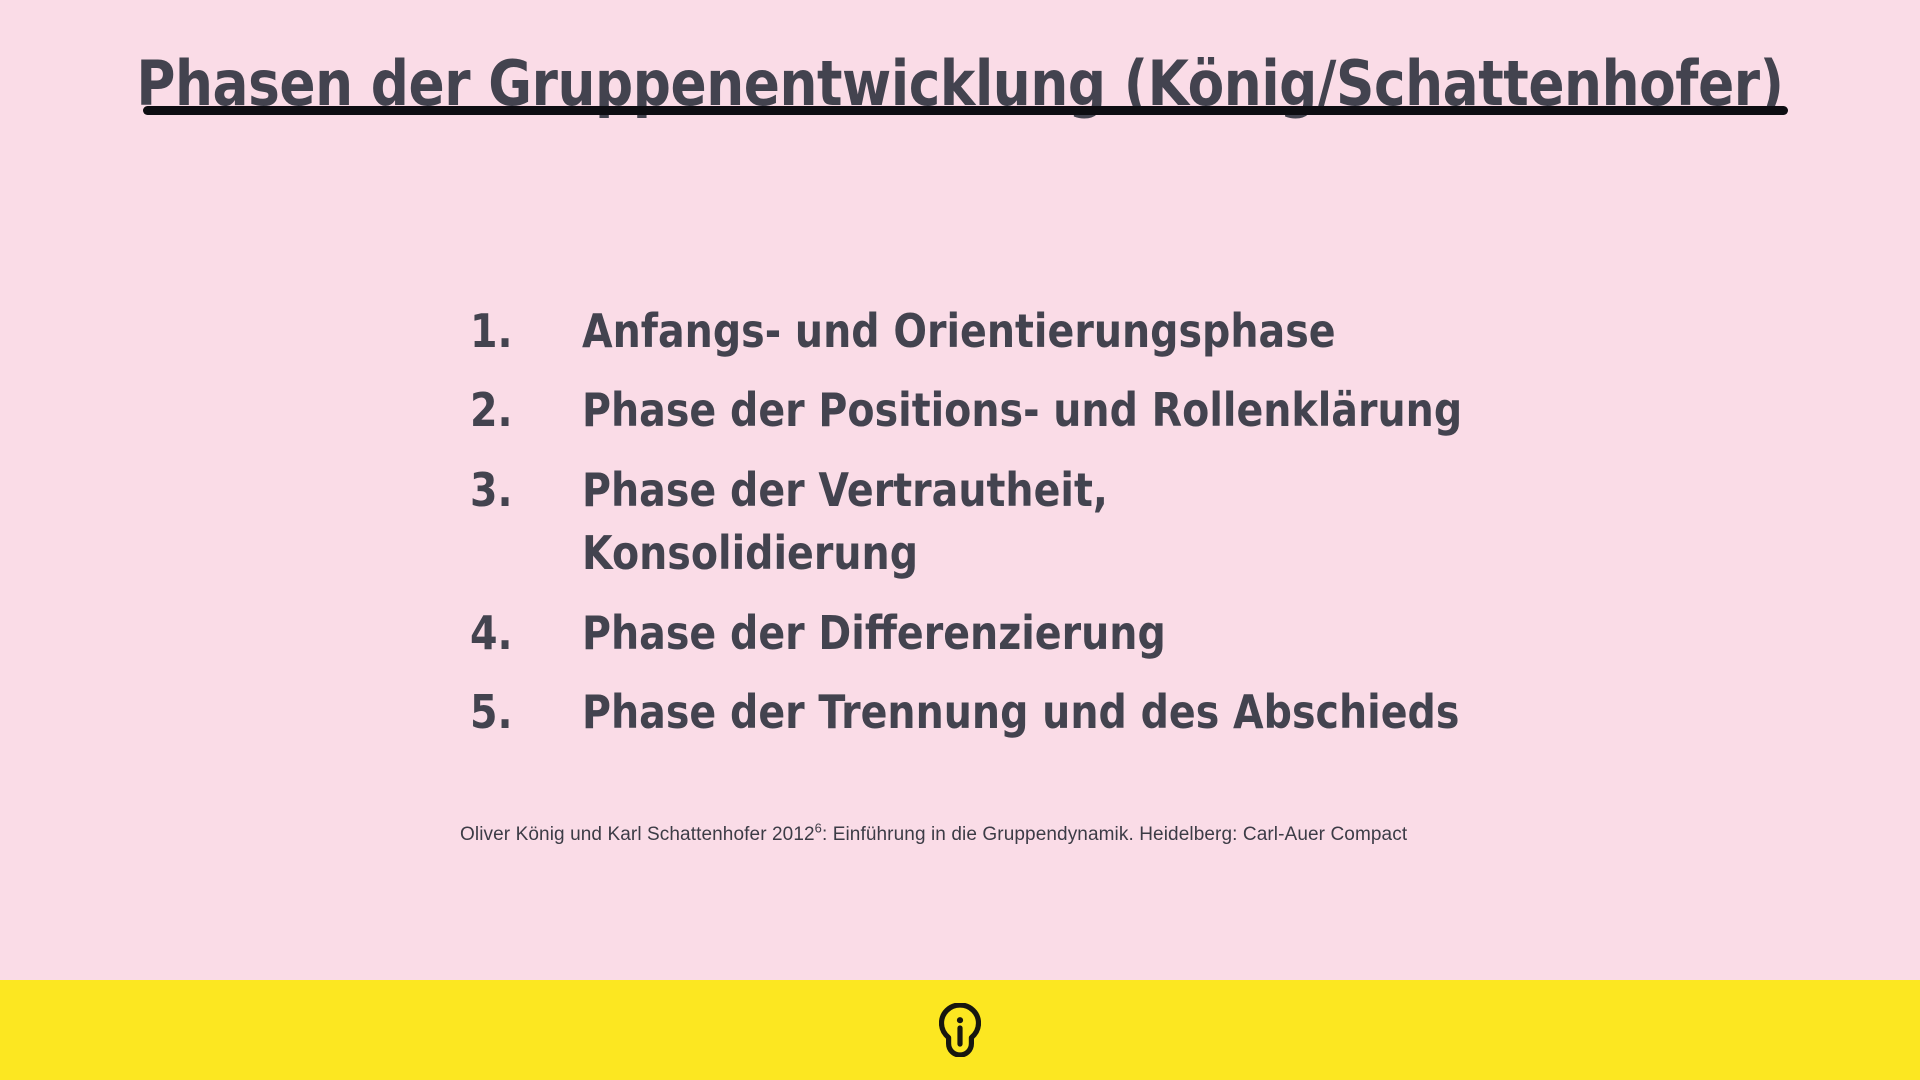 This screenshot has width=1920, height=1080. I want to click on citation-text-before: Oliver König und Karl Schattenhofer 2012, so click(637, 834).